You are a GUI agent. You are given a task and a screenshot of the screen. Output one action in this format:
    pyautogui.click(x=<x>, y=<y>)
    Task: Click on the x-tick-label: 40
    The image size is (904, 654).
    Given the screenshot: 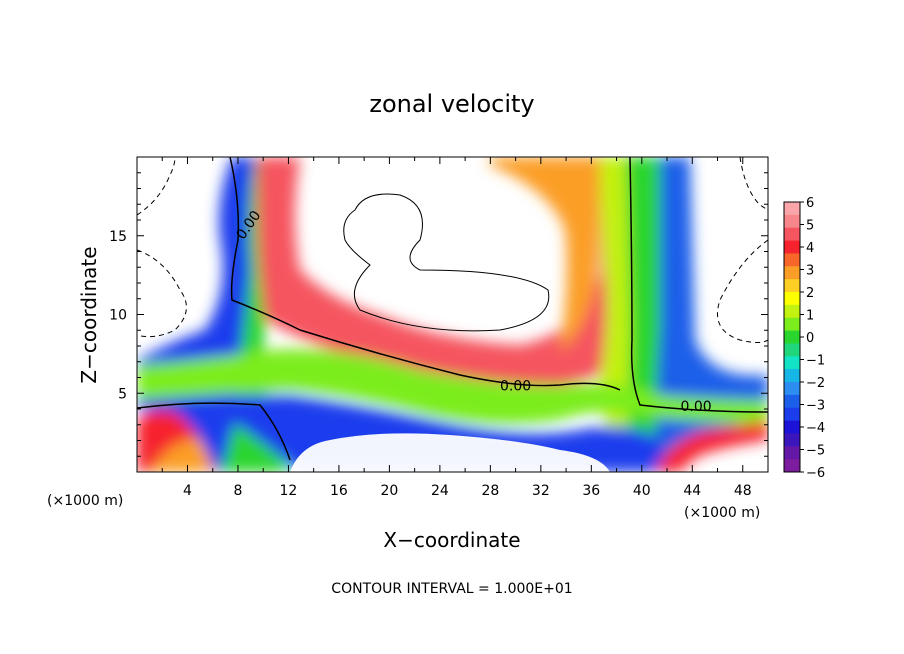 What is the action you would take?
    pyautogui.click(x=642, y=491)
    